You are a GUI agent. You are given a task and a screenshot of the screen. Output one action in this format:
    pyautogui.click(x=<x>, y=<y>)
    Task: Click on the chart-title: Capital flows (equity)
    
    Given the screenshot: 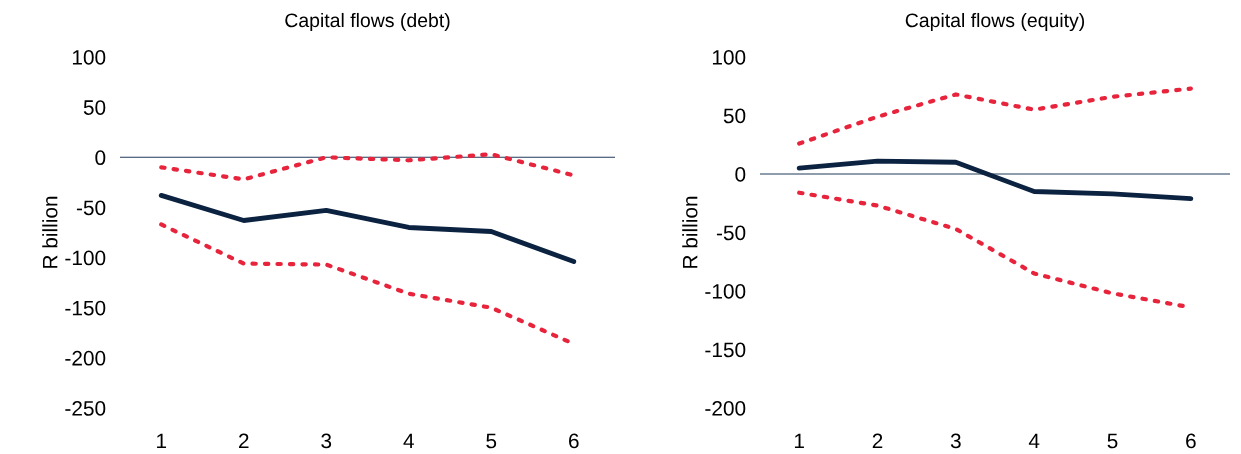 What is the action you would take?
    pyautogui.click(x=995, y=22)
    